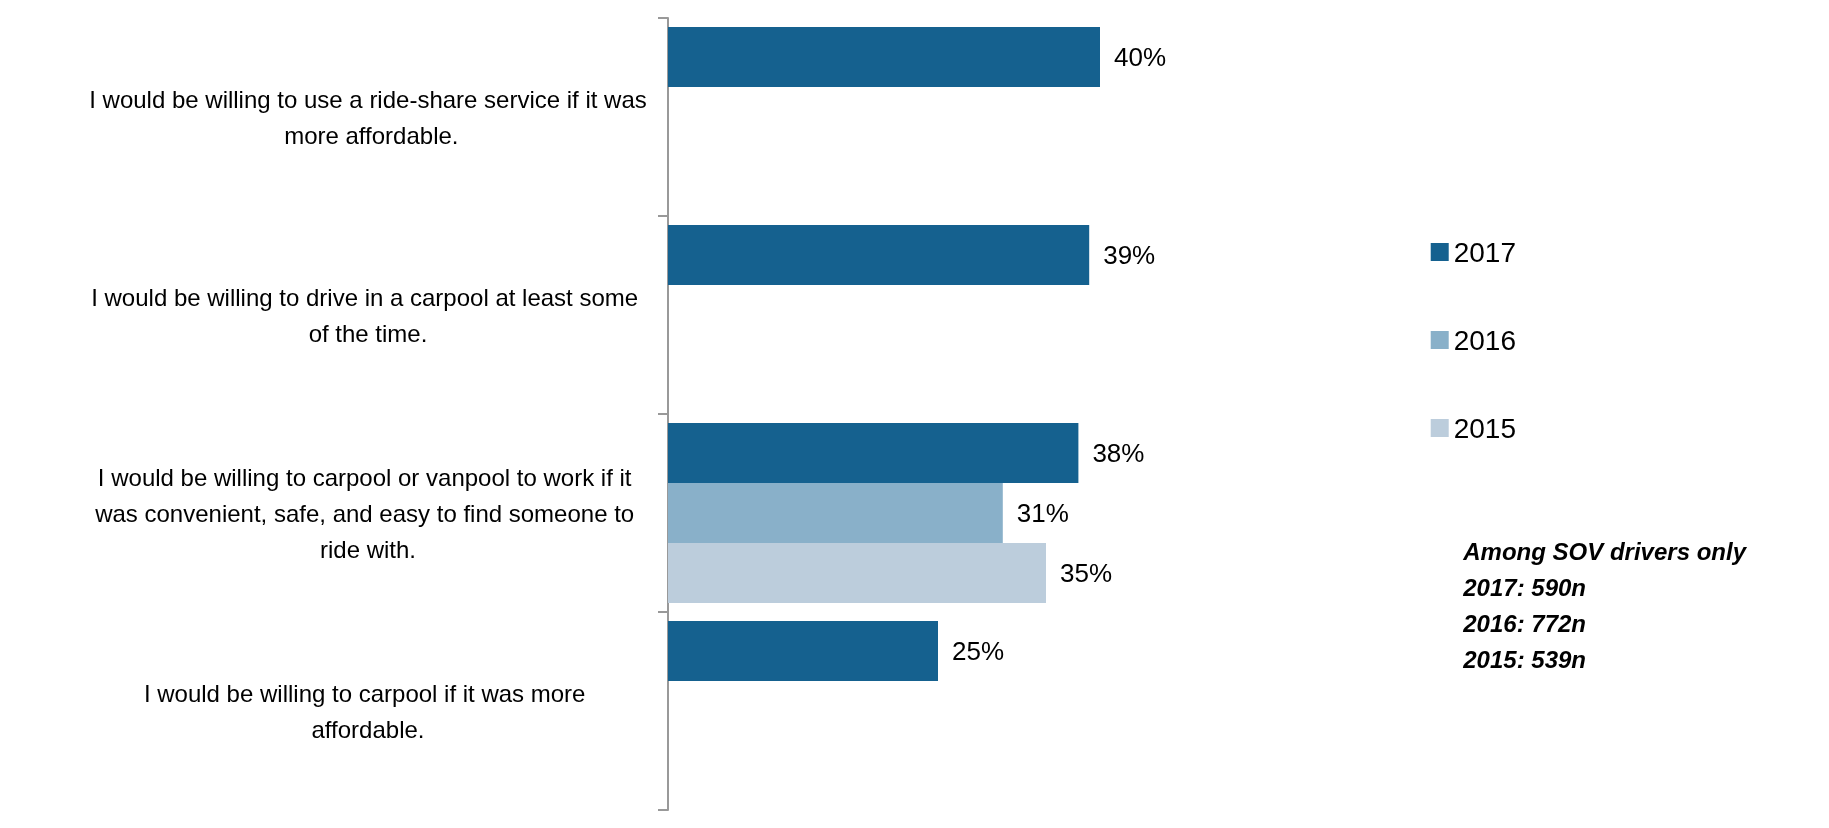 The width and height of the screenshot is (1829, 828). What do you see at coordinates (1524, 623) in the screenshot?
I see `text: 2016: 772n` at bounding box center [1524, 623].